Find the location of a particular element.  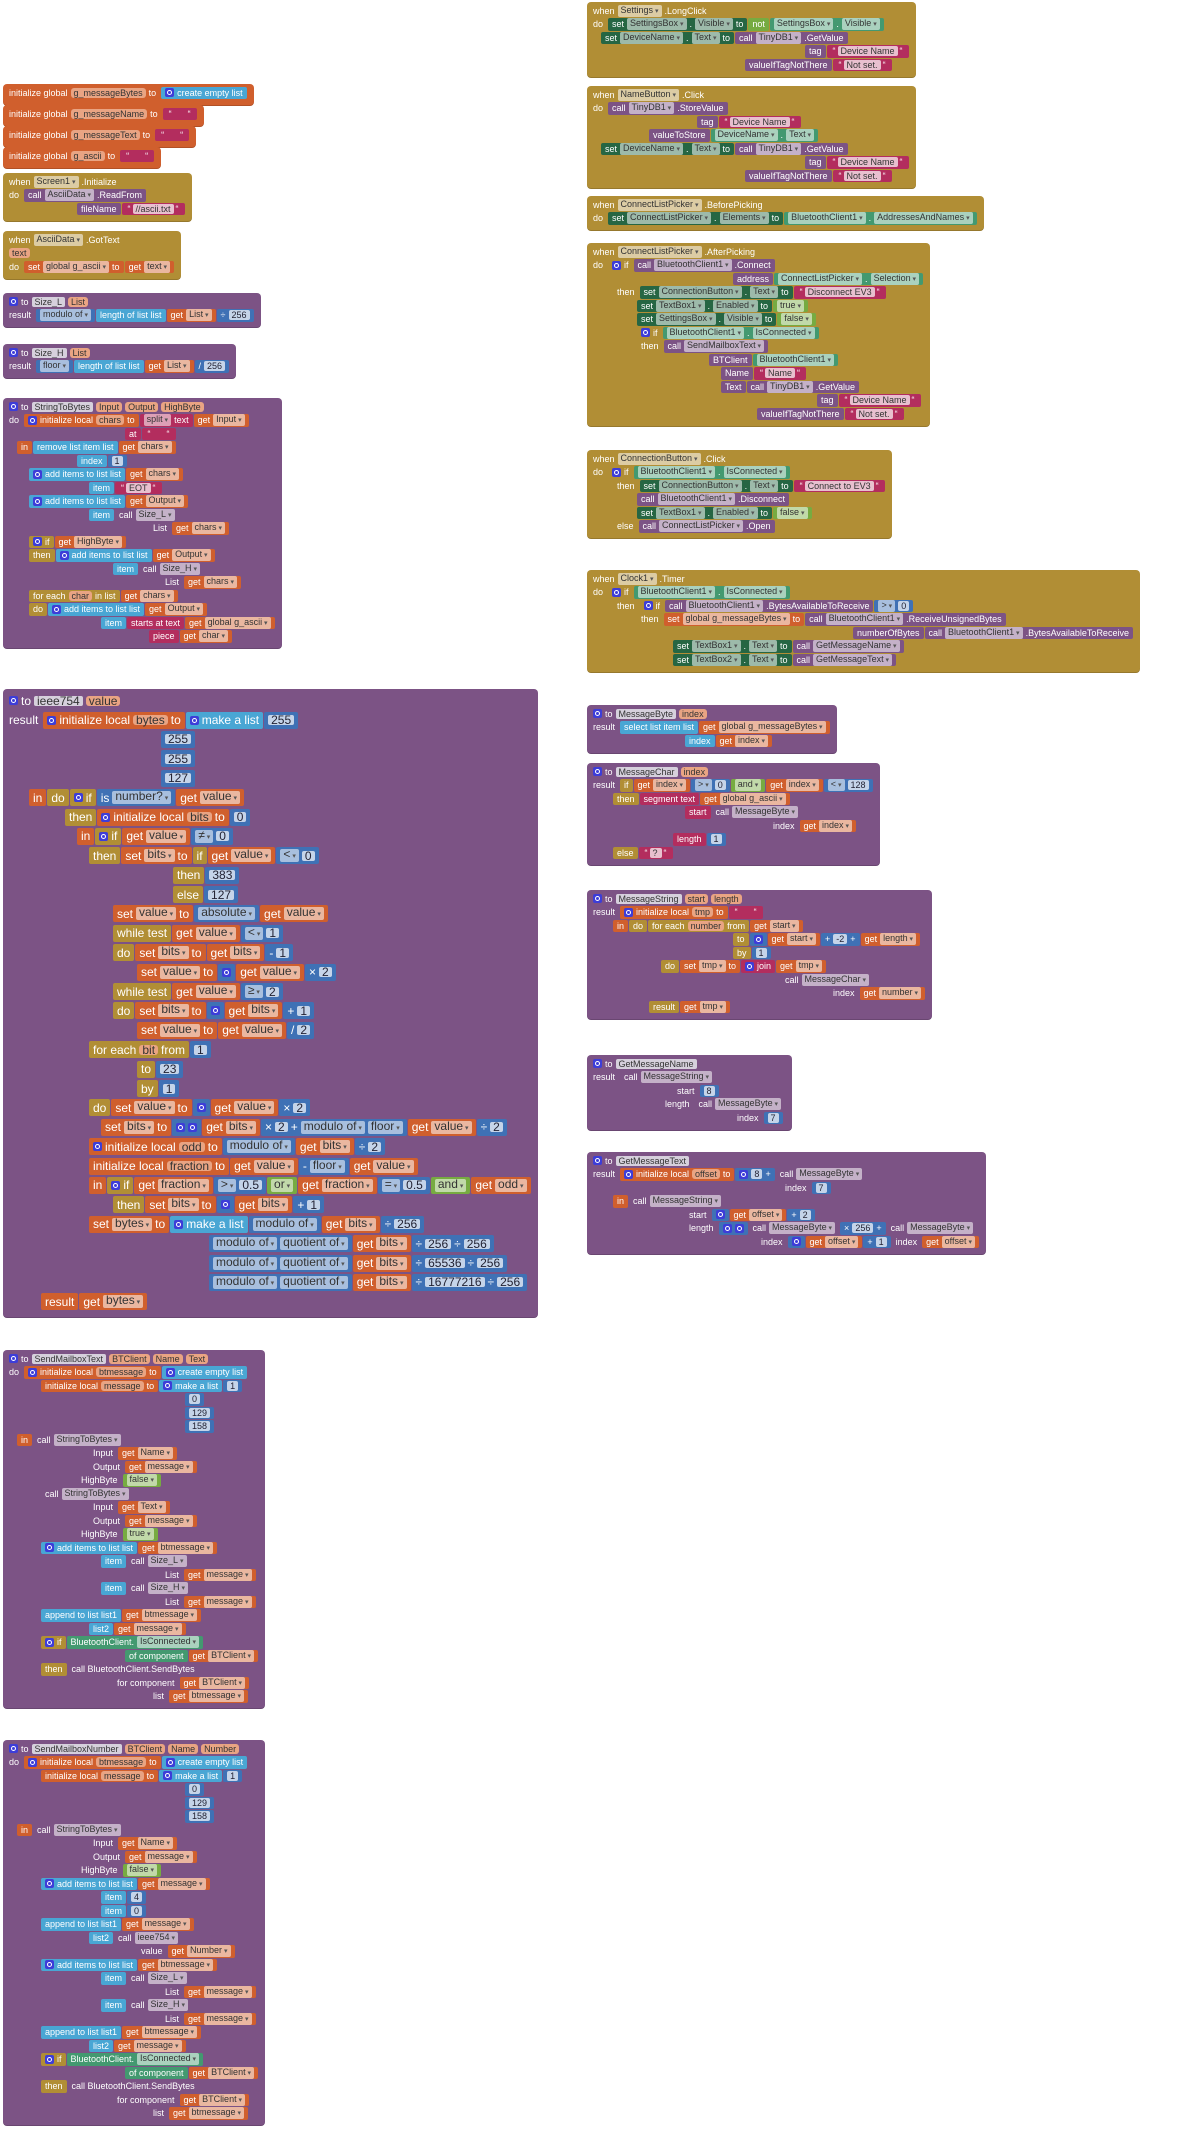

text-value: //ascii.txt is located at coordinates (153, 208).